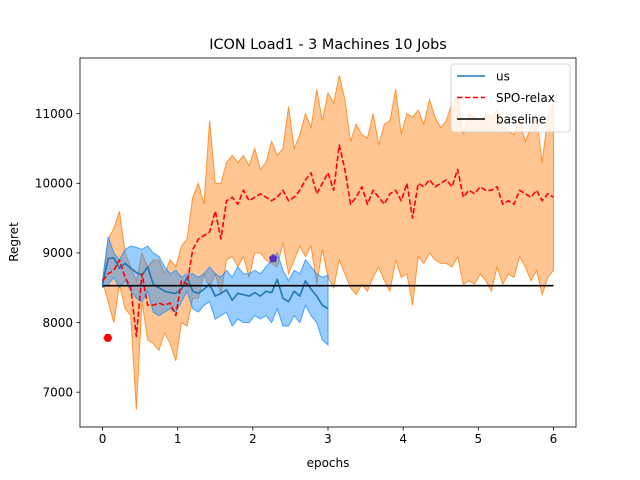 This screenshot has height=480, width=640. What do you see at coordinates (521, 119) in the screenshot?
I see `legend-label-baseline: baseline` at bounding box center [521, 119].